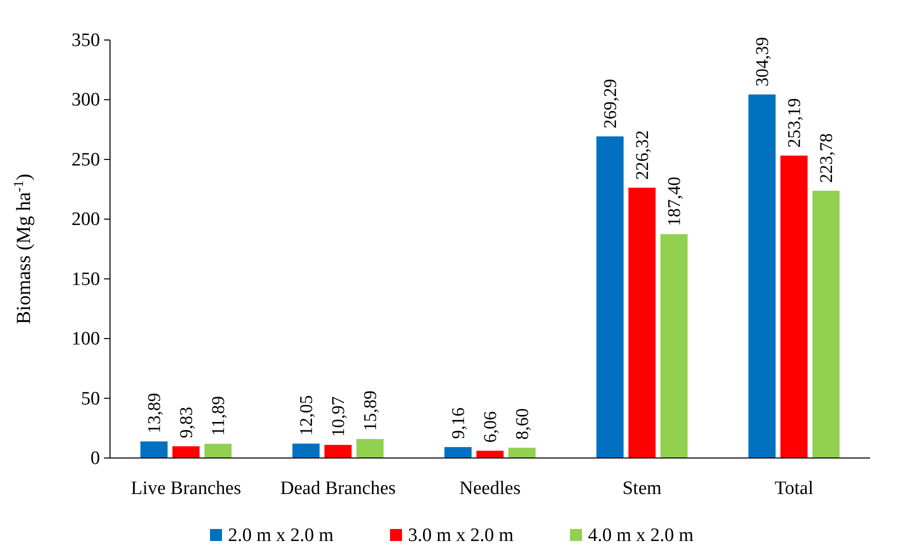  I want to click on y-tick-label: 50, so click(90, 399).